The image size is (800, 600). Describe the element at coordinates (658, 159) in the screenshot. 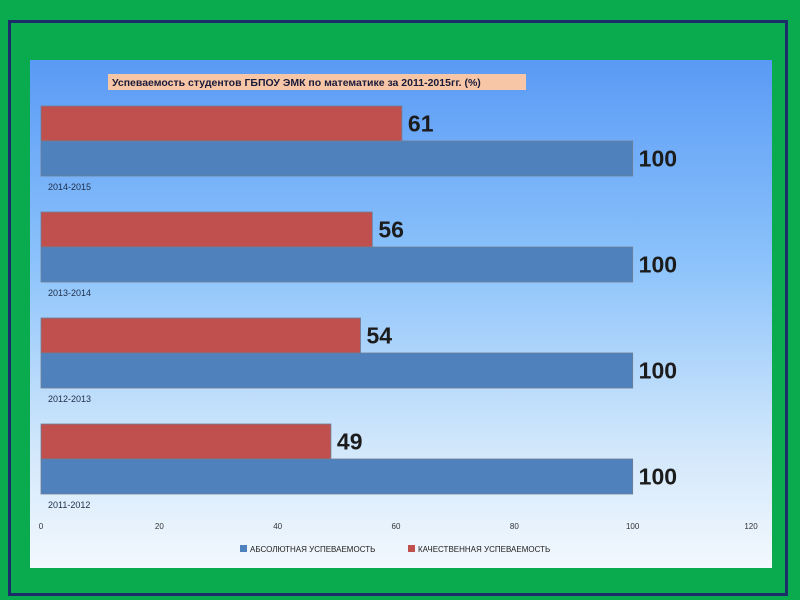

I see `data-label-absolute-2014-2015: 100` at that location.